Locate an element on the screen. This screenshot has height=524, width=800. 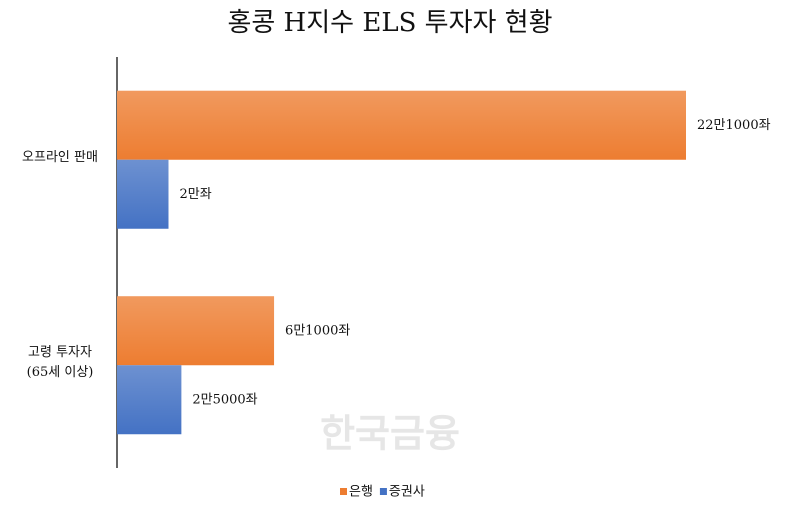
y-tick-label: 오프라인 판매 is located at coordinates (60, 157).